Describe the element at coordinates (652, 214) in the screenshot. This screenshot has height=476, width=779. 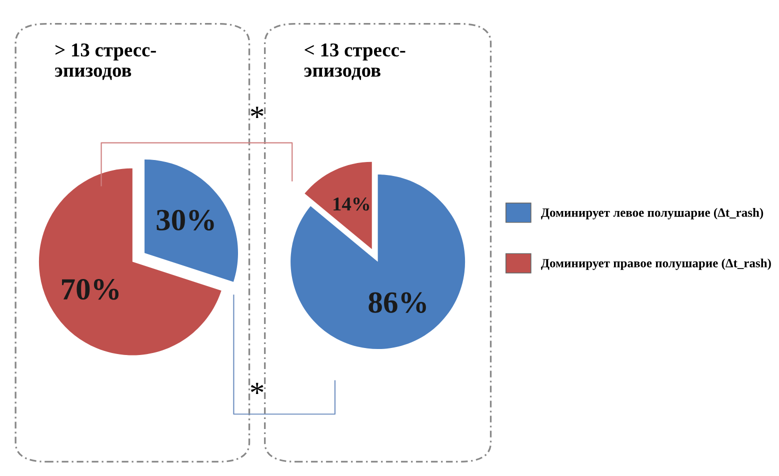
I see `legend-label: Доминирует левое полушарие (Δt_rash)` at that location.